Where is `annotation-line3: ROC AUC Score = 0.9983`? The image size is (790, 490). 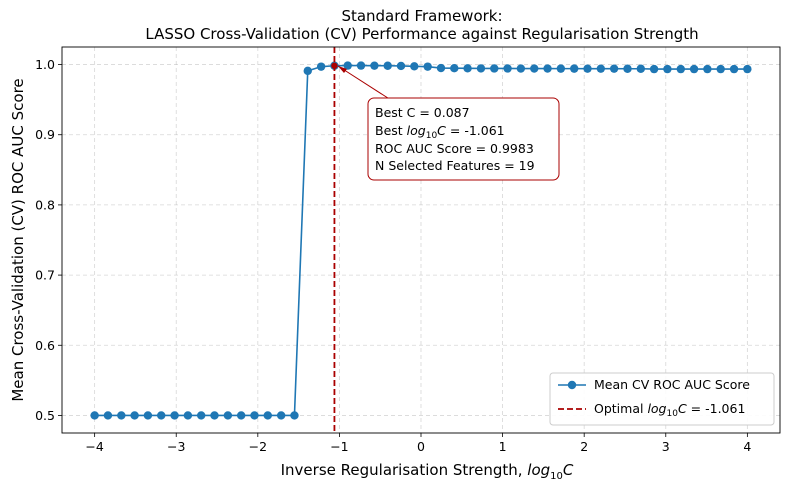 annotation-line3: ROC AUC Score = 0.9983 is located at coordinates (454, 148).